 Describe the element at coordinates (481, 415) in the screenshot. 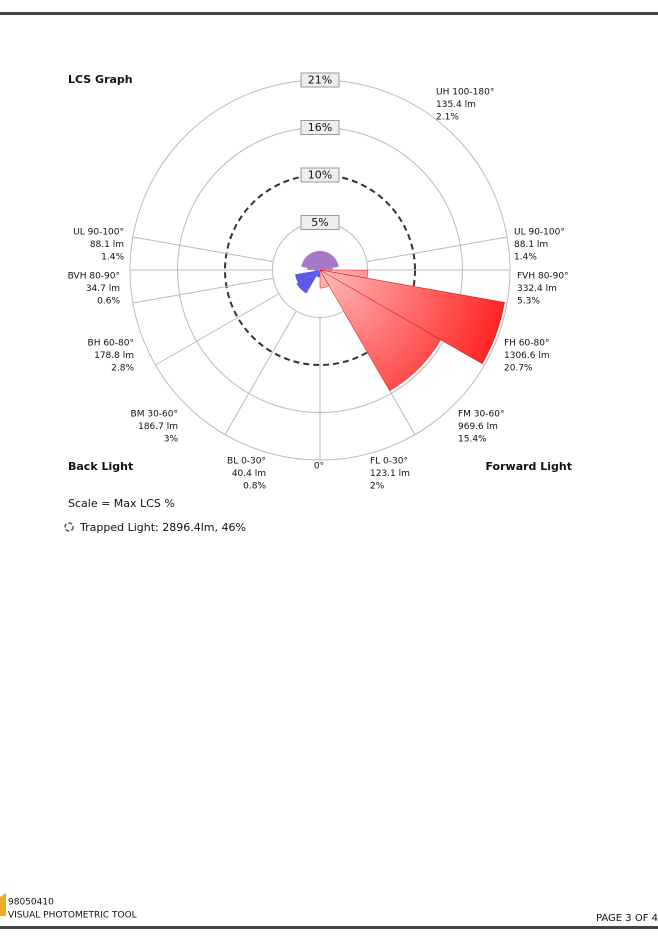

I see `zone-label: FM 30-60°` at that location.